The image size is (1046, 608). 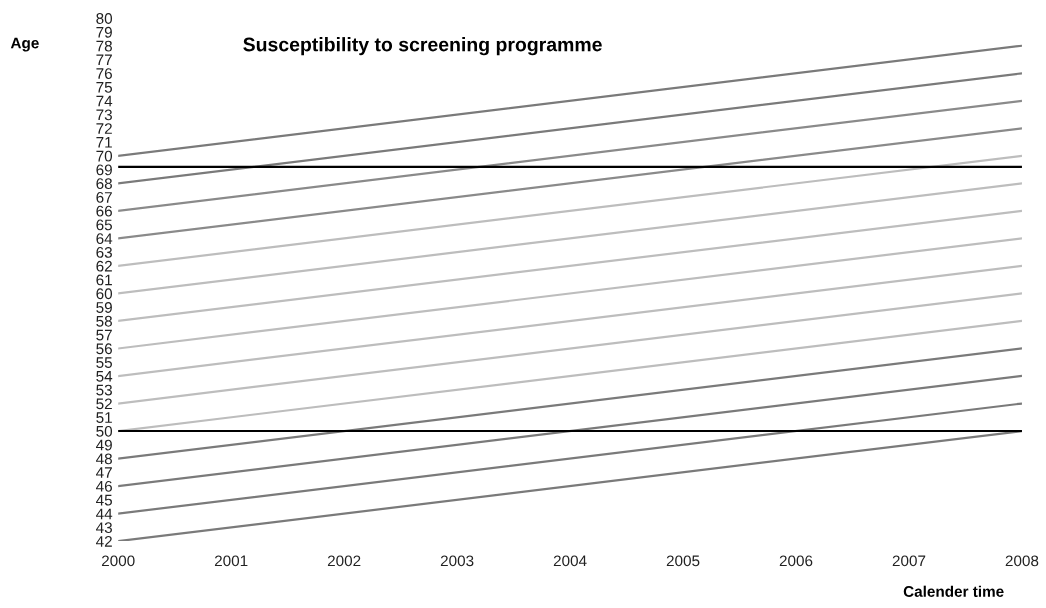 What do you see at coordinates (104, 445) in the screenshot?
I see `y-tick-label: 49` at bounding box center [104, 445].